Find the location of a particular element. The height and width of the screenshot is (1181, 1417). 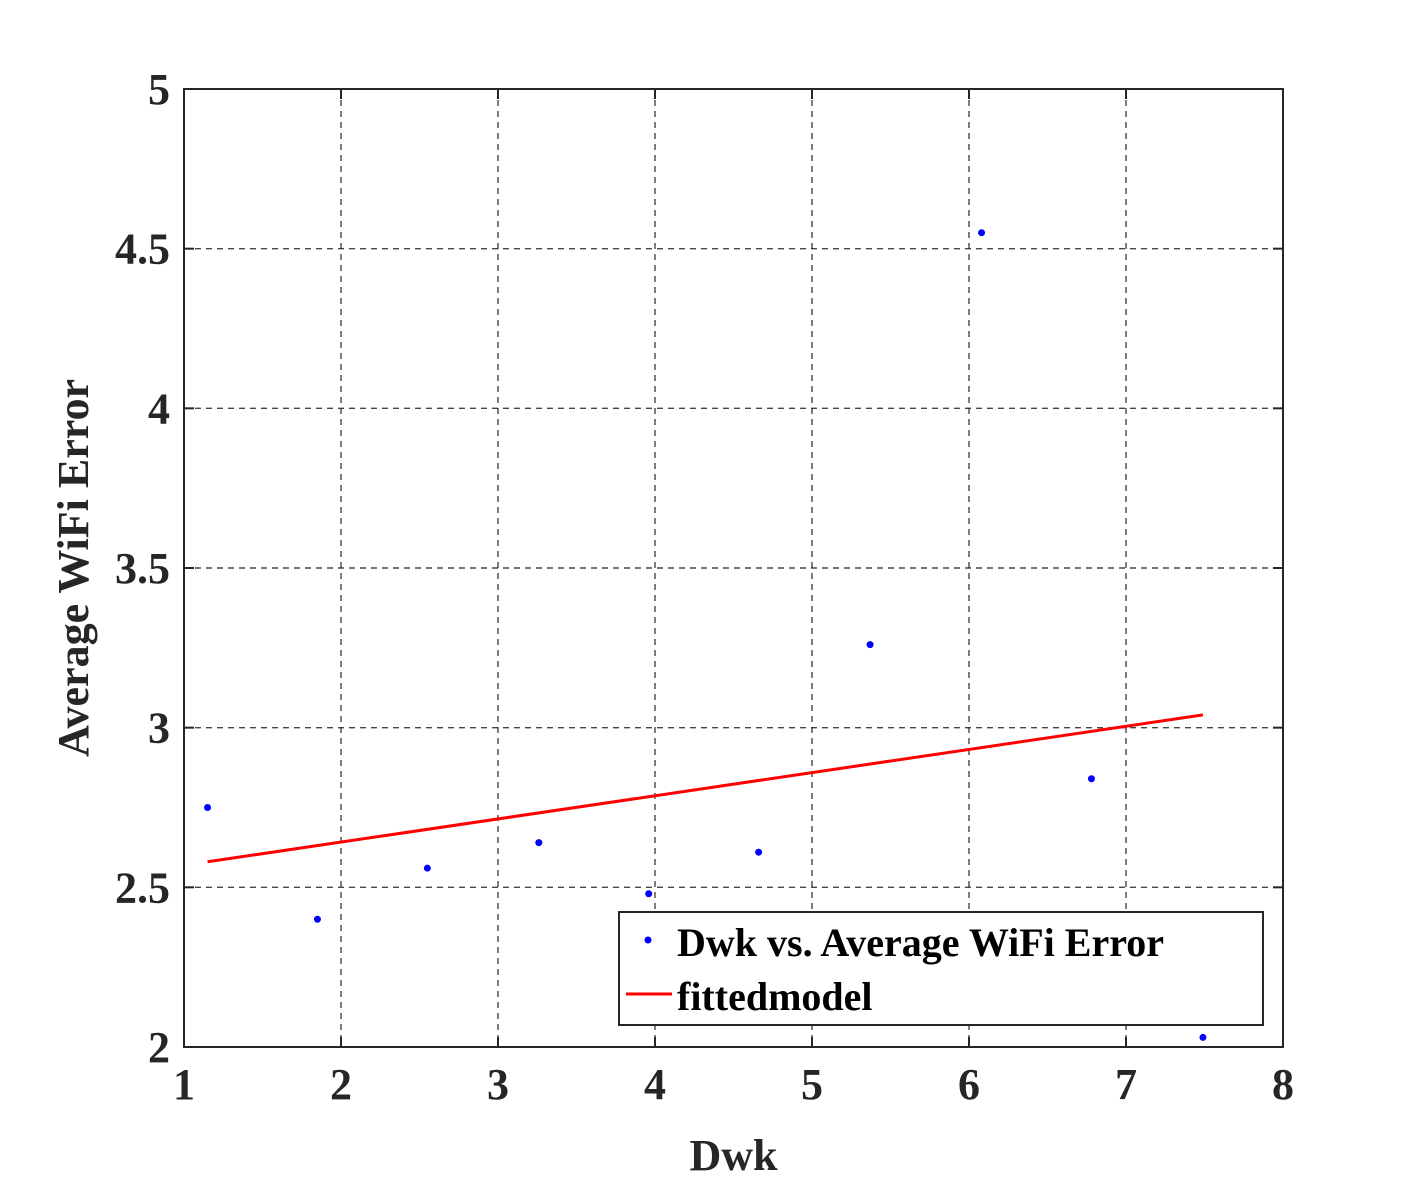

fitted-line is located at coordinates (705, 788).